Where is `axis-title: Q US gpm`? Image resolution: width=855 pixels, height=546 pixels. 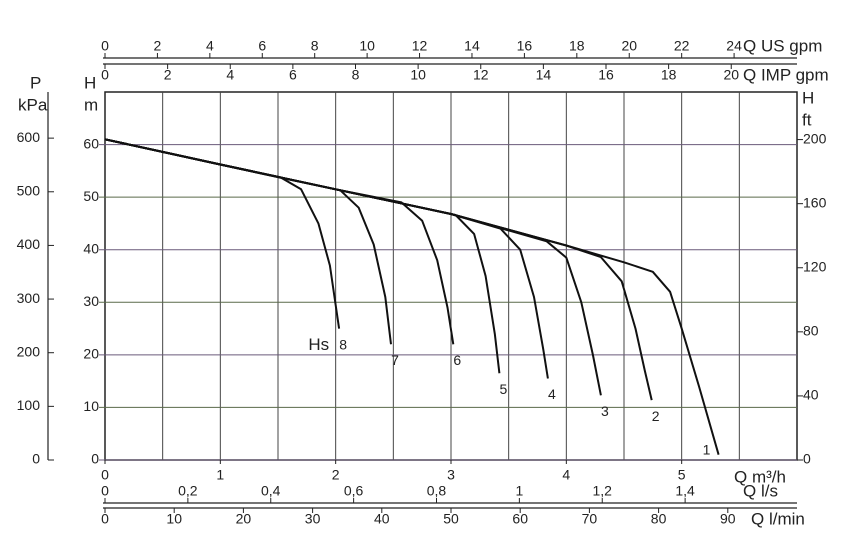
axis-title: Q US gpm is located at coordinates (782, 45).